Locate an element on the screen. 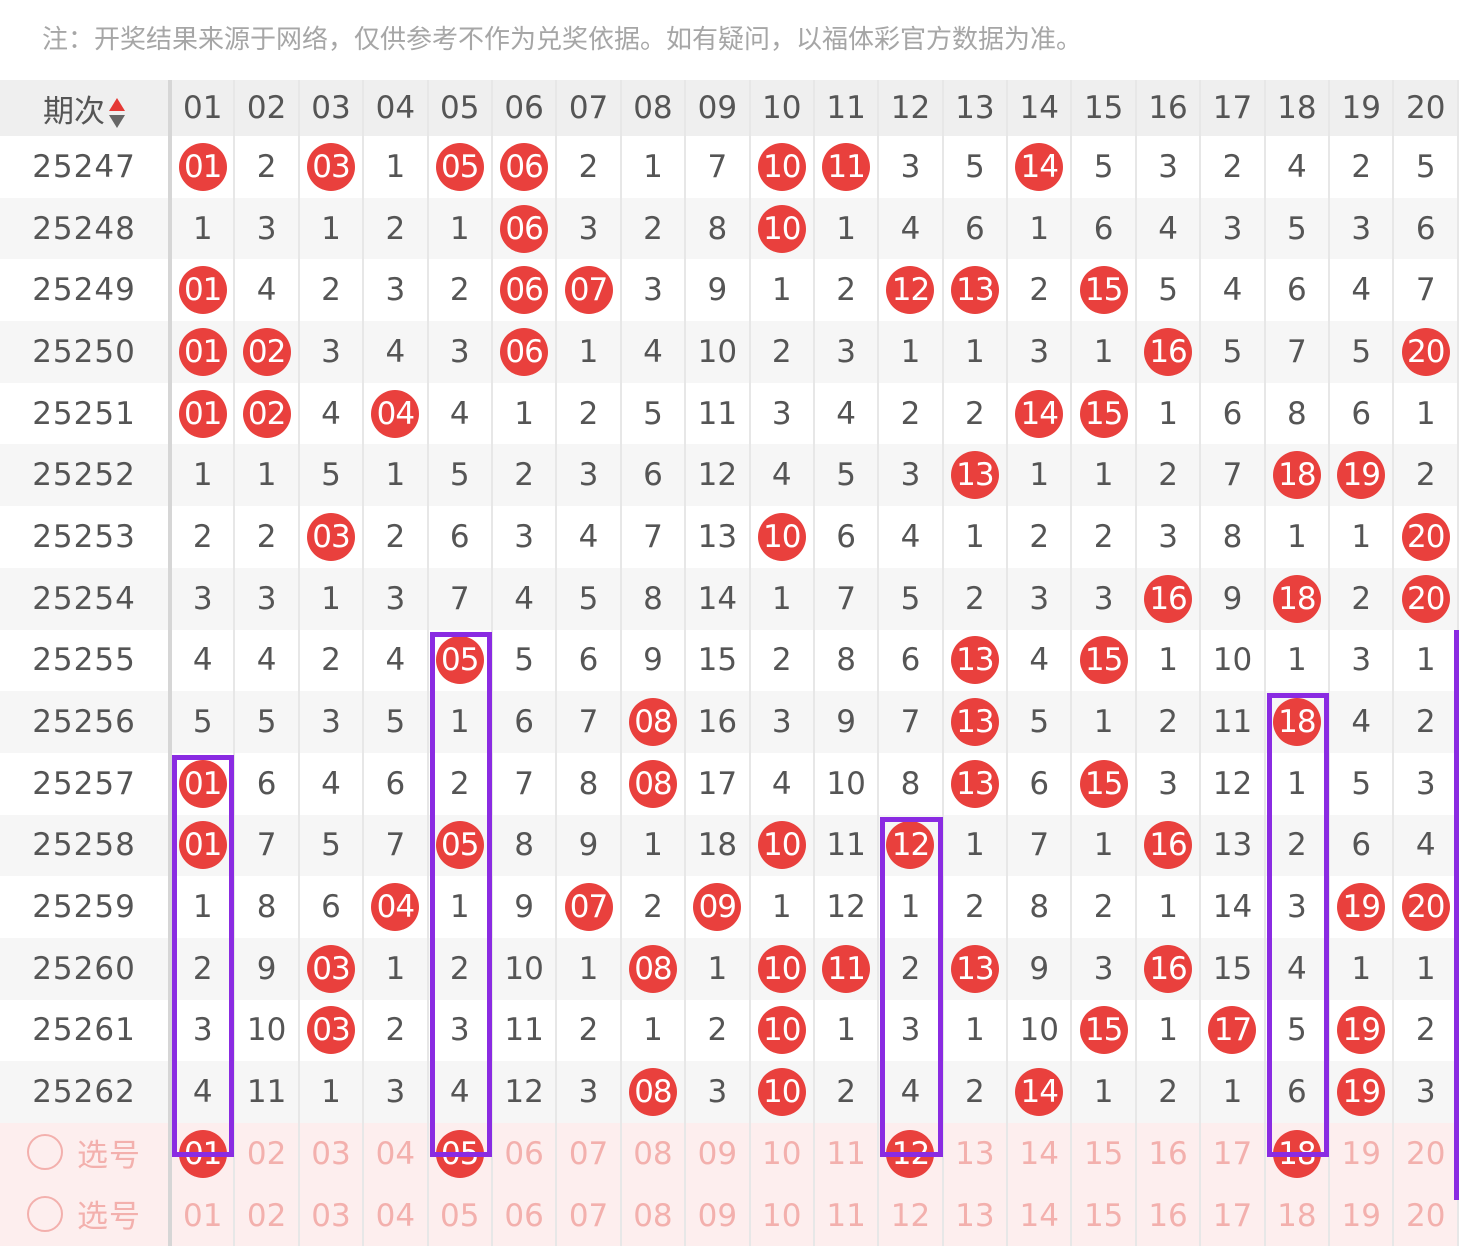 Image resolution: width=1459 pixels, height=1246 pixels. number-ball: 05 is located at coordinates (459, 1153).